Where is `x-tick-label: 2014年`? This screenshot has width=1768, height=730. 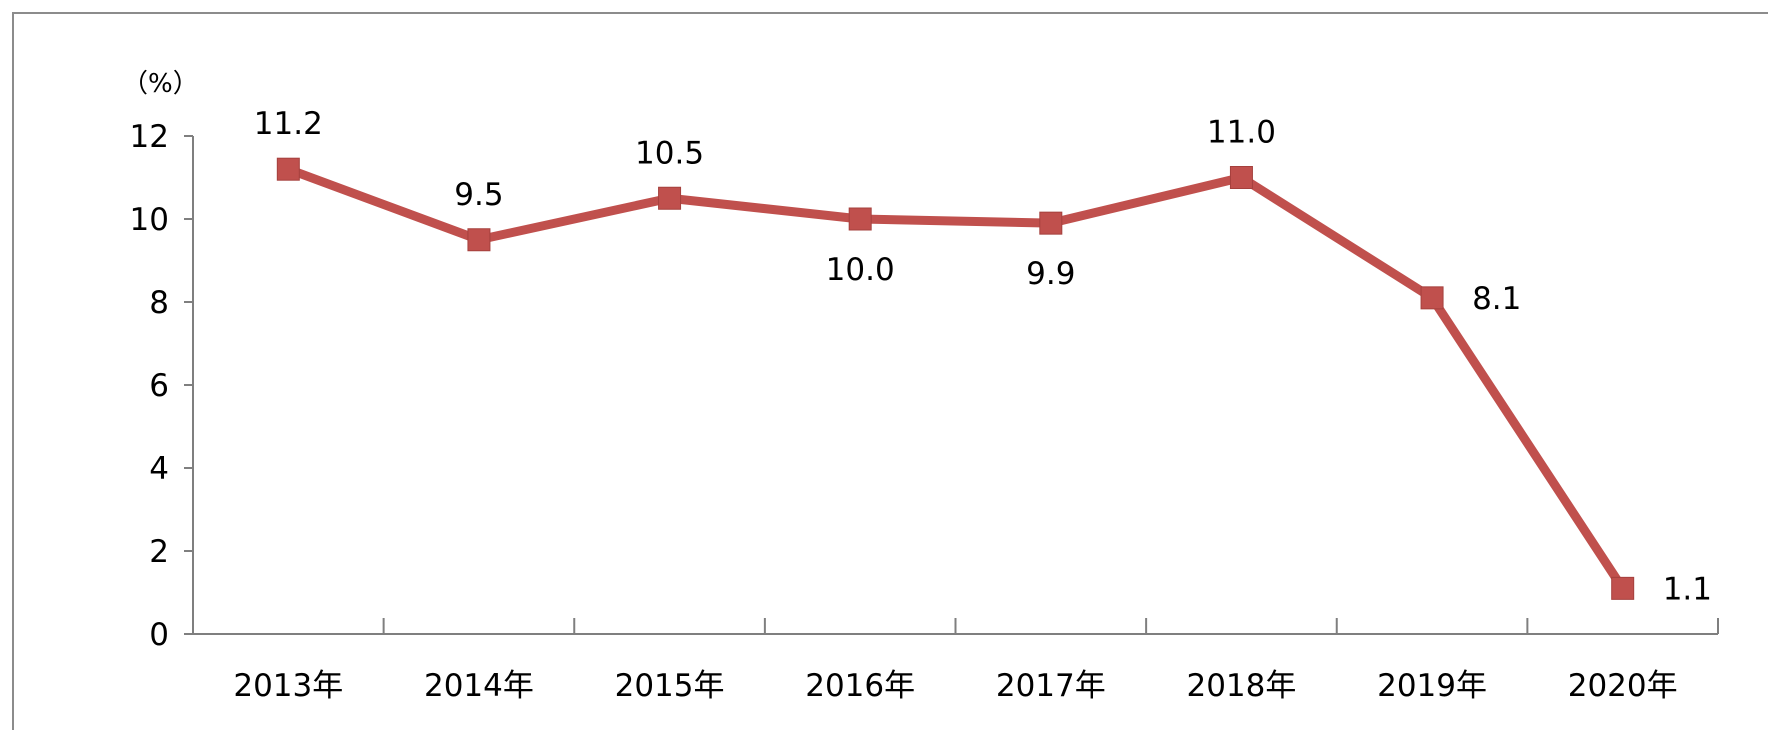 x-tick-label: 2014年 is located at coordinates (479, 686).